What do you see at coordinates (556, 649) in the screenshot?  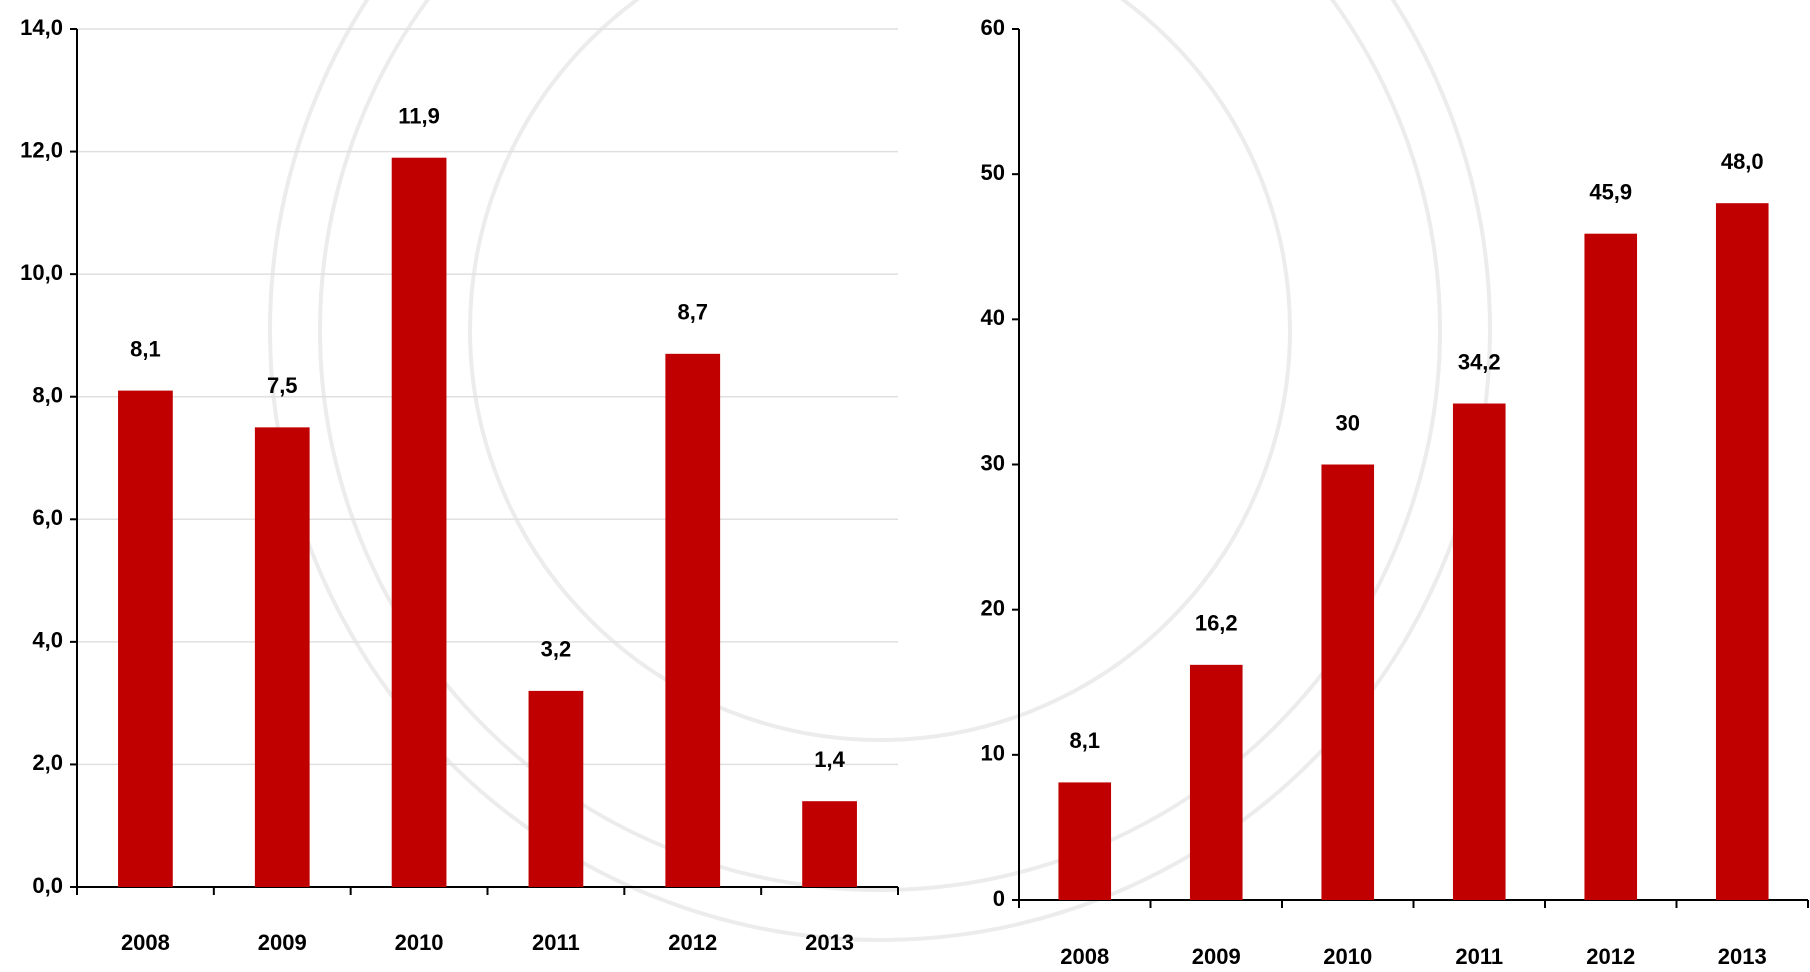 I see `value-label: 3,2` at bounding box center [556, 649].